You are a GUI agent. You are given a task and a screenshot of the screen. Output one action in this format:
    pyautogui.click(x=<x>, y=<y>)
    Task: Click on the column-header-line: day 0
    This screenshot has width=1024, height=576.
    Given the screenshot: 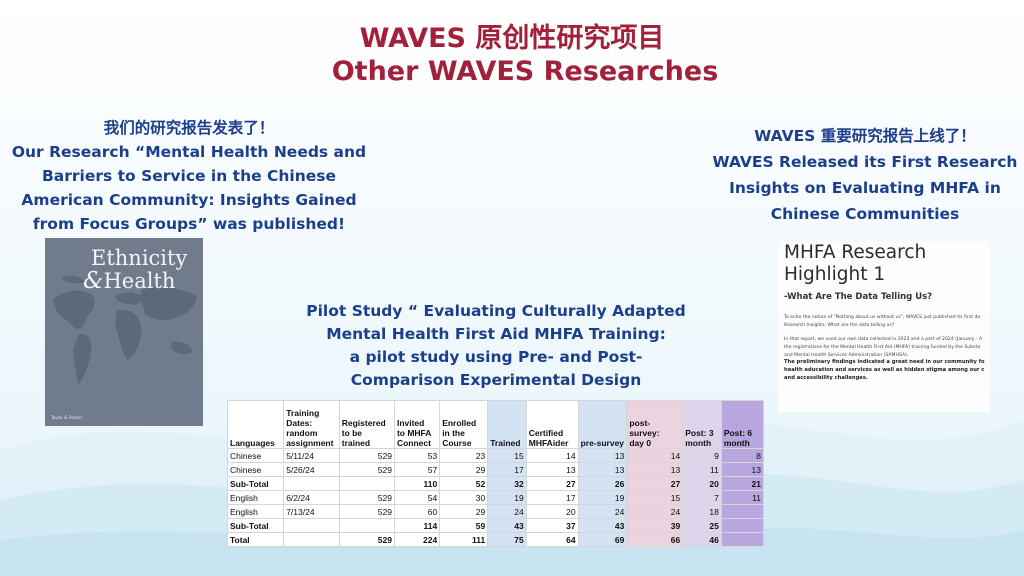 What is the action you would take?
    pyautogui.click(x=640, y=443)
    